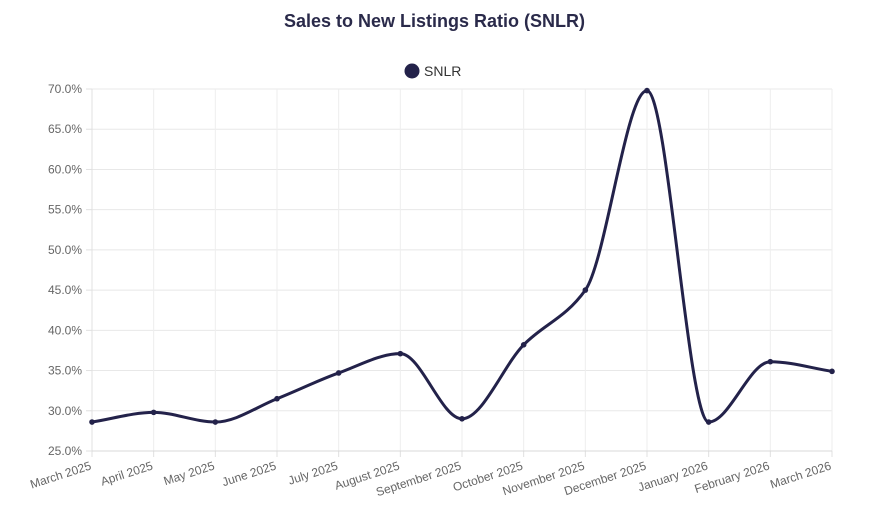 Image resolution: width=889 pixels, height=515 pixels. I want to click on legend-marker, so click(412, 71).